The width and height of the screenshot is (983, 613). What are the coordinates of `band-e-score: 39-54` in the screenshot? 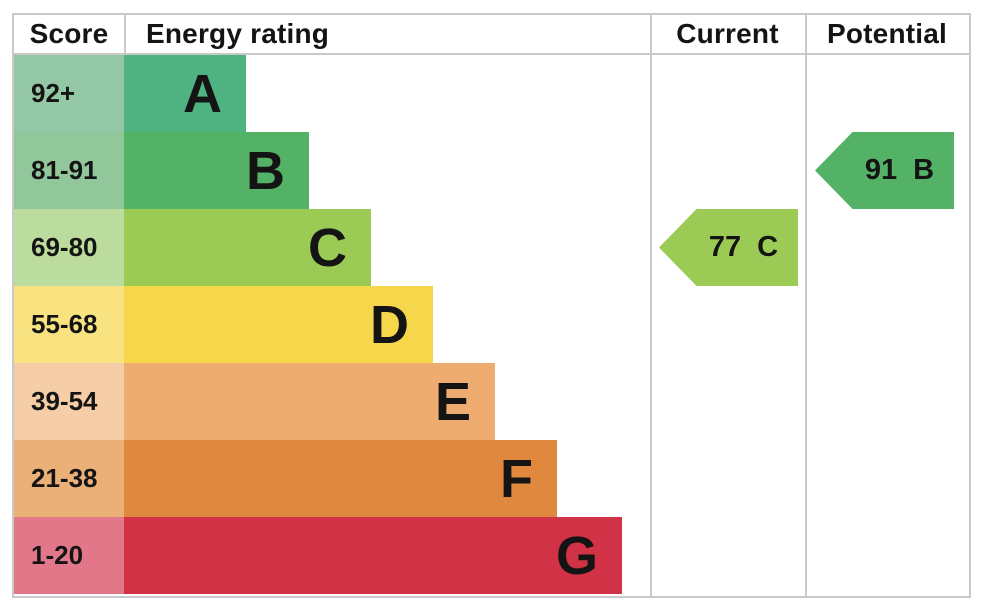 It's located at (69, 401).